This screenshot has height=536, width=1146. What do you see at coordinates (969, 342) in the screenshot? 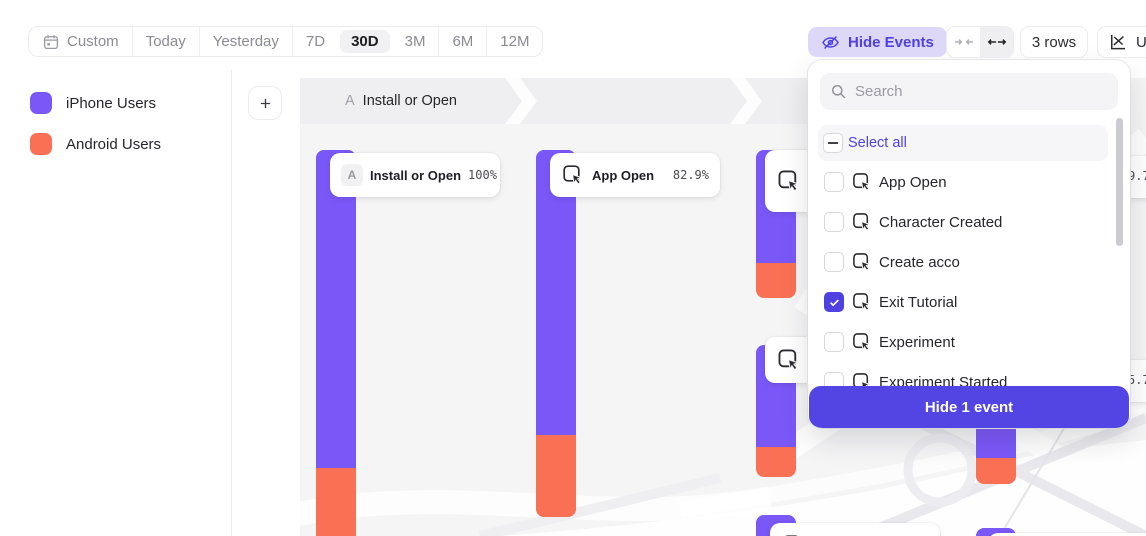
I see `event-item-experiment: Experiment` at bounding box center [969, 342].